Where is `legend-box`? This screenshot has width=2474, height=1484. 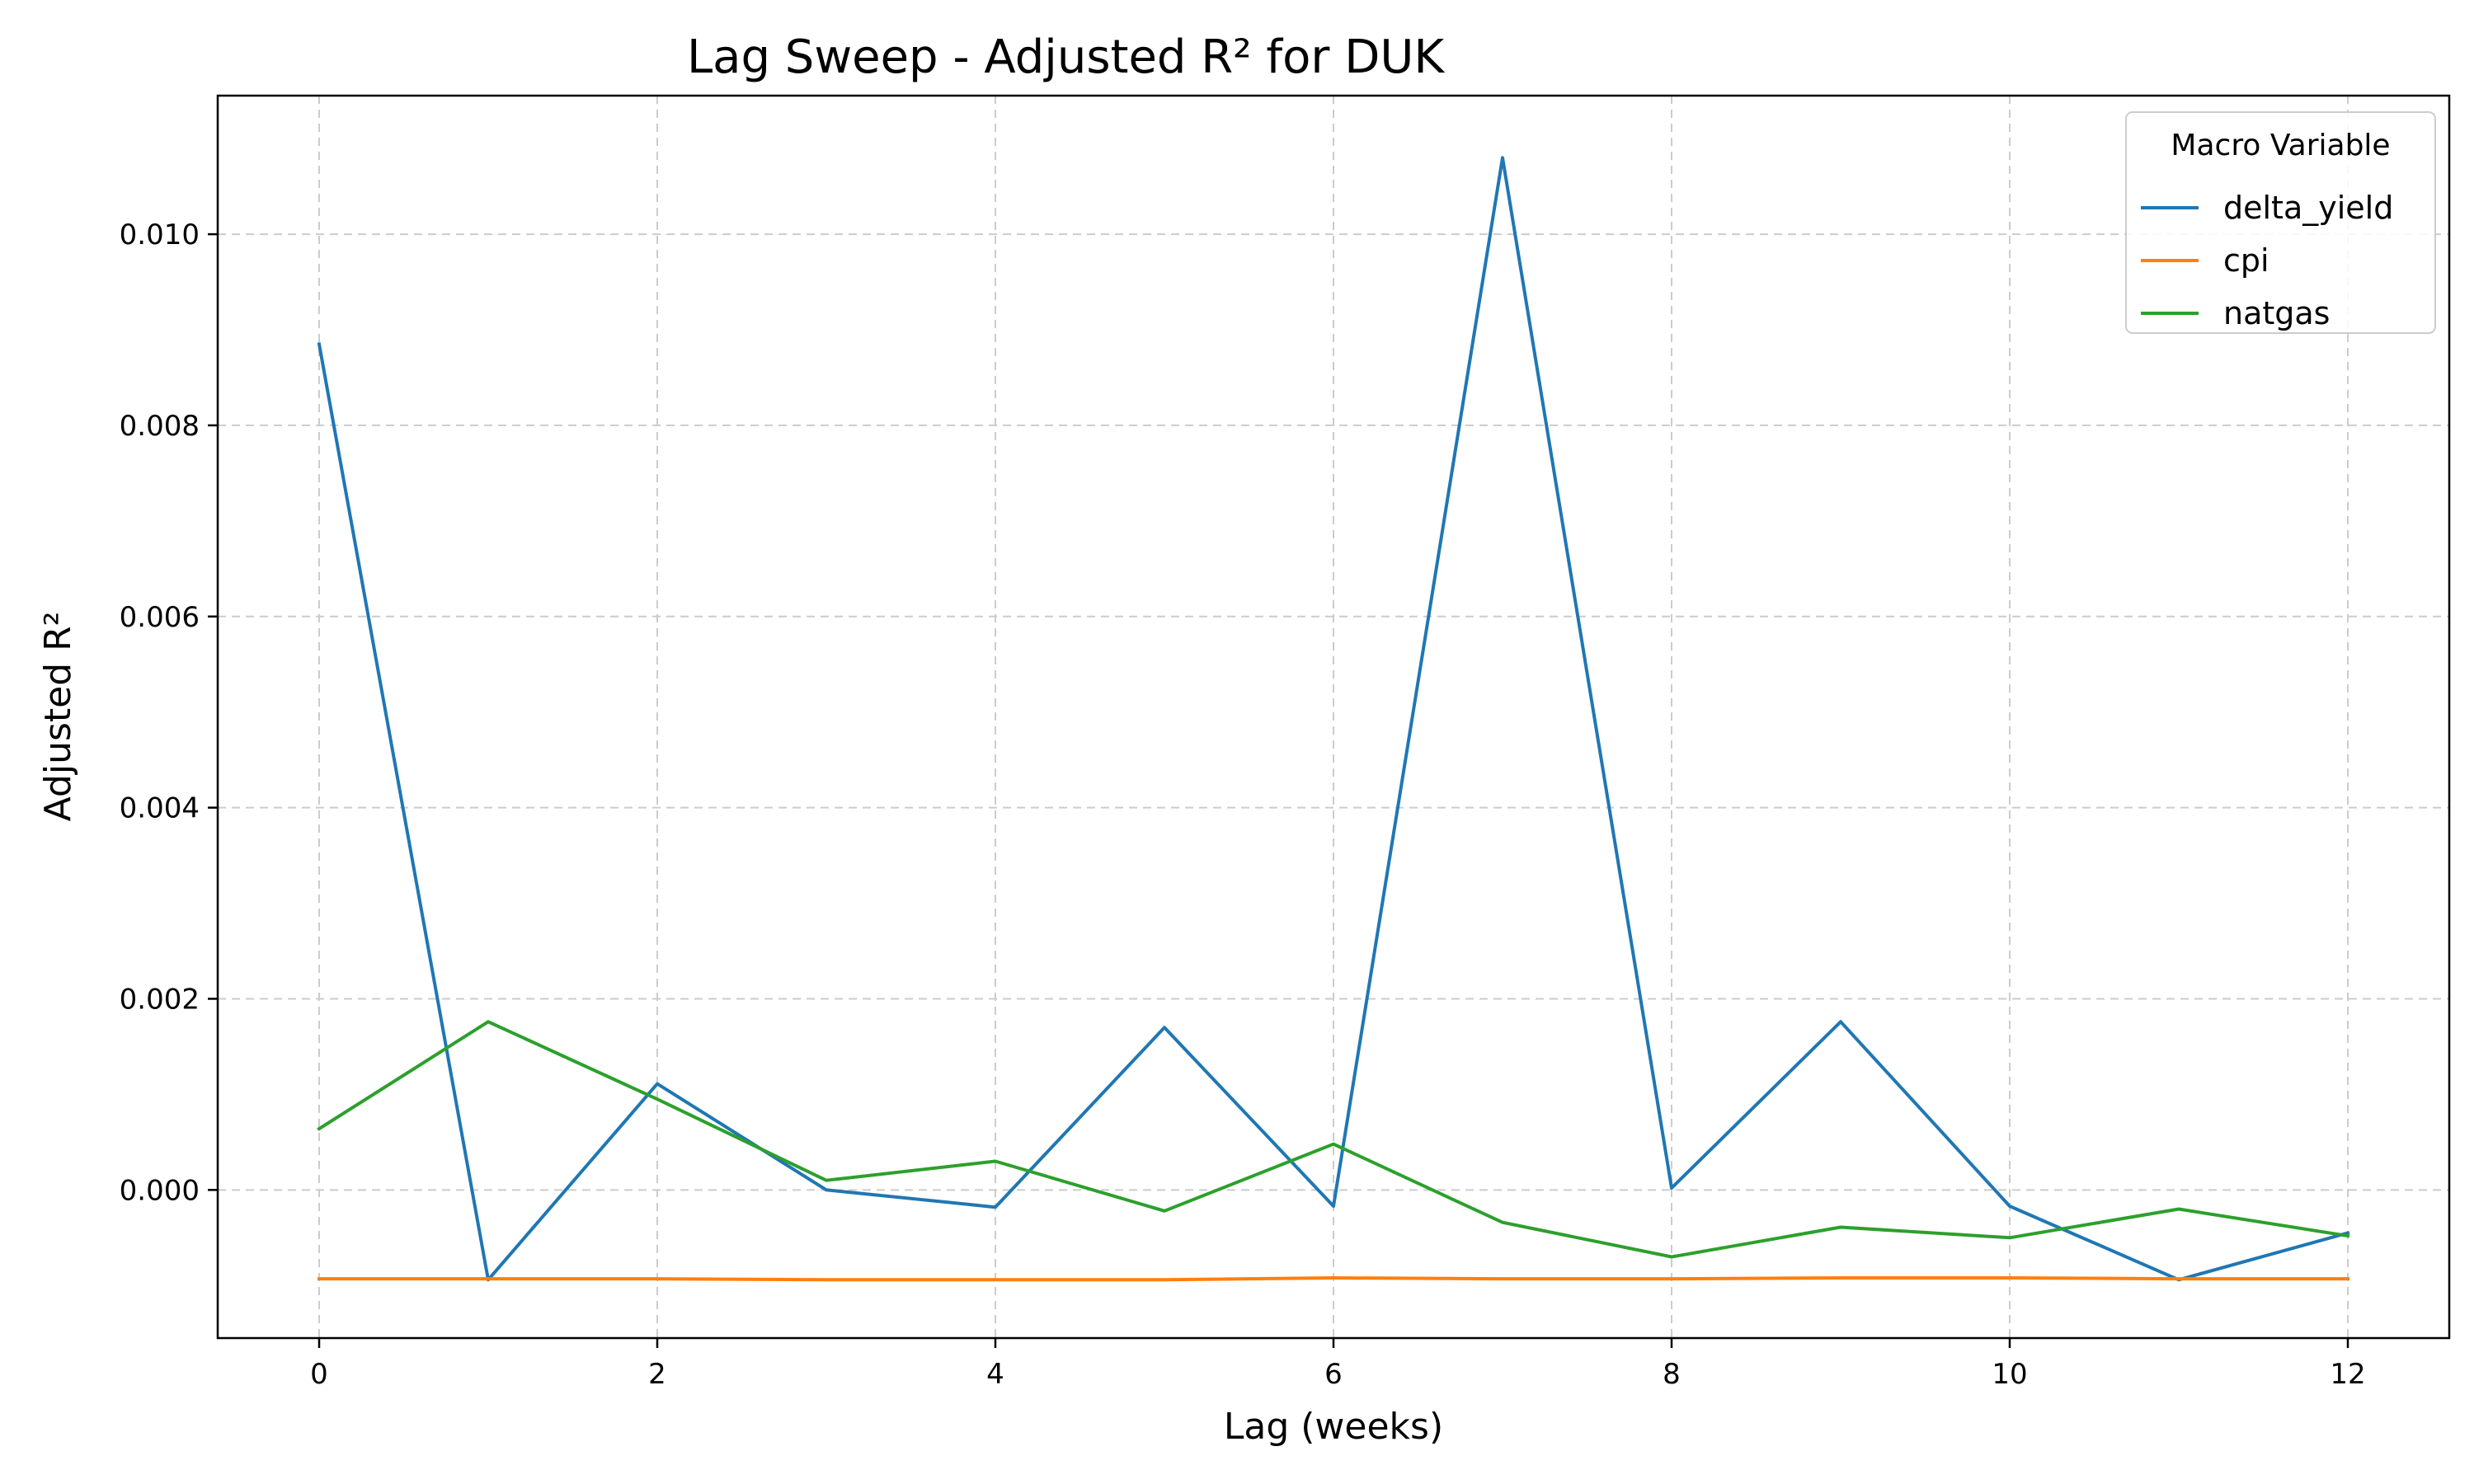
legend-box is located at coordinates (2280, 222).